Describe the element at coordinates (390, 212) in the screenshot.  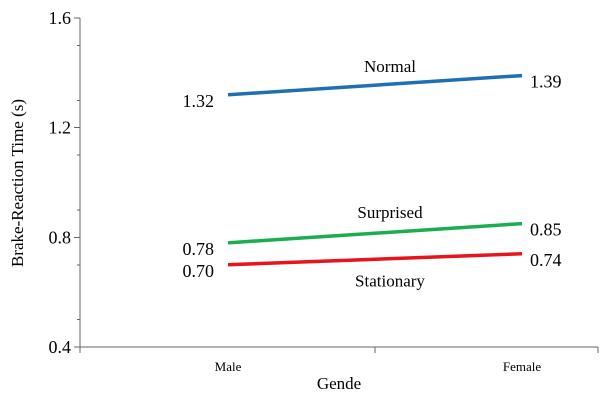
I see `series-label-surprised: Surprised` at that location.